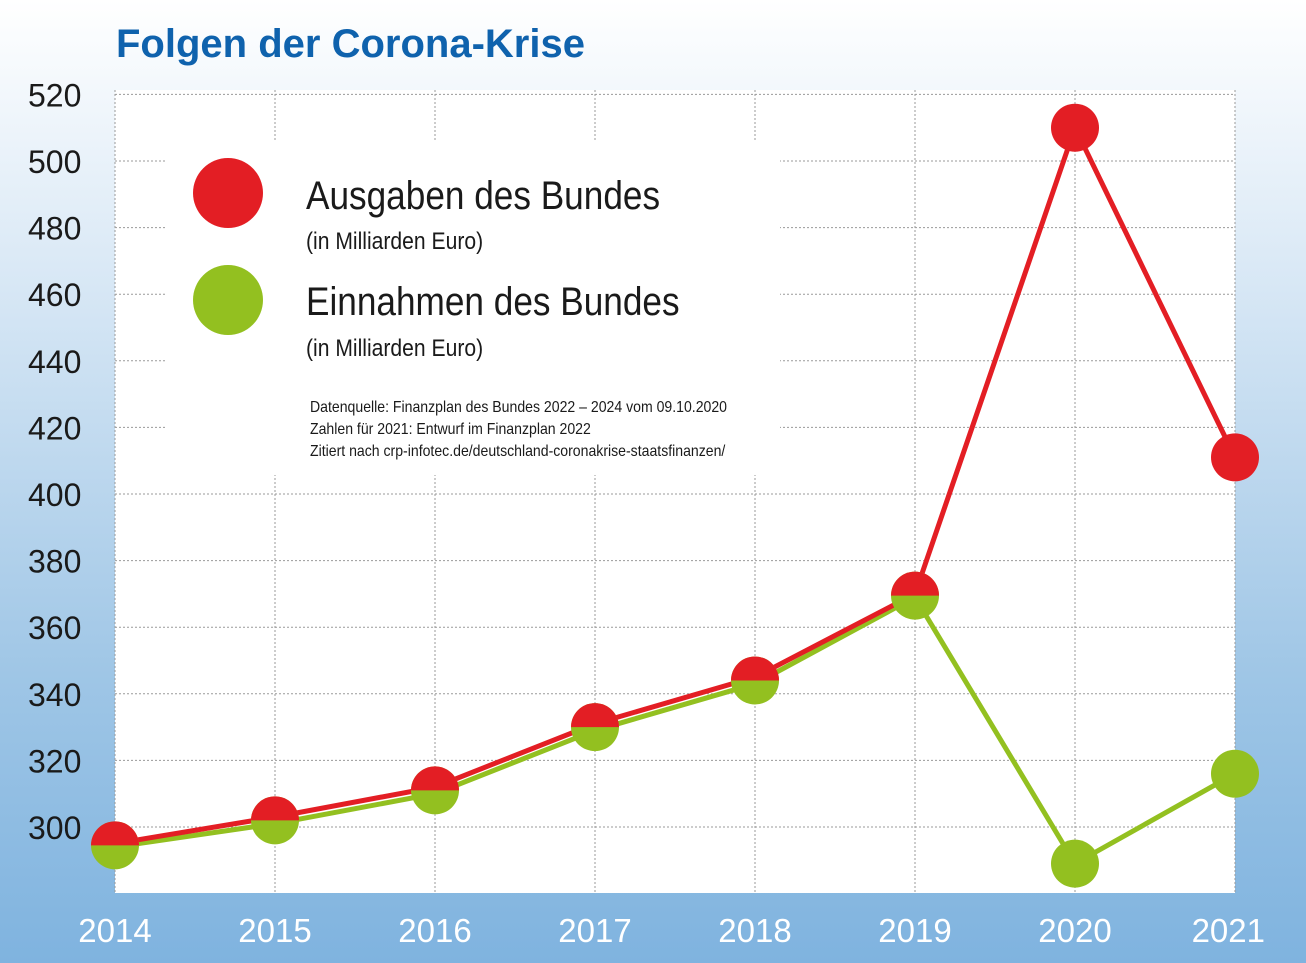  What do you see at coordinates (54, 695) in the screenshot?
I see `y-tick-label: 340` at bounding box center [54, 695].